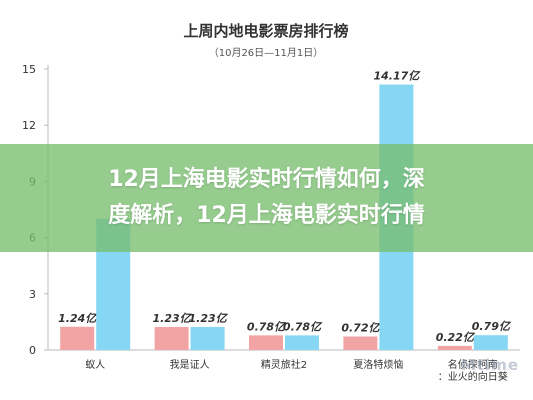 Image resolution: width=533 pixels, height=400 pixels. I want to click on x-tick-label: 精灵旅社2, so click(284, 364).